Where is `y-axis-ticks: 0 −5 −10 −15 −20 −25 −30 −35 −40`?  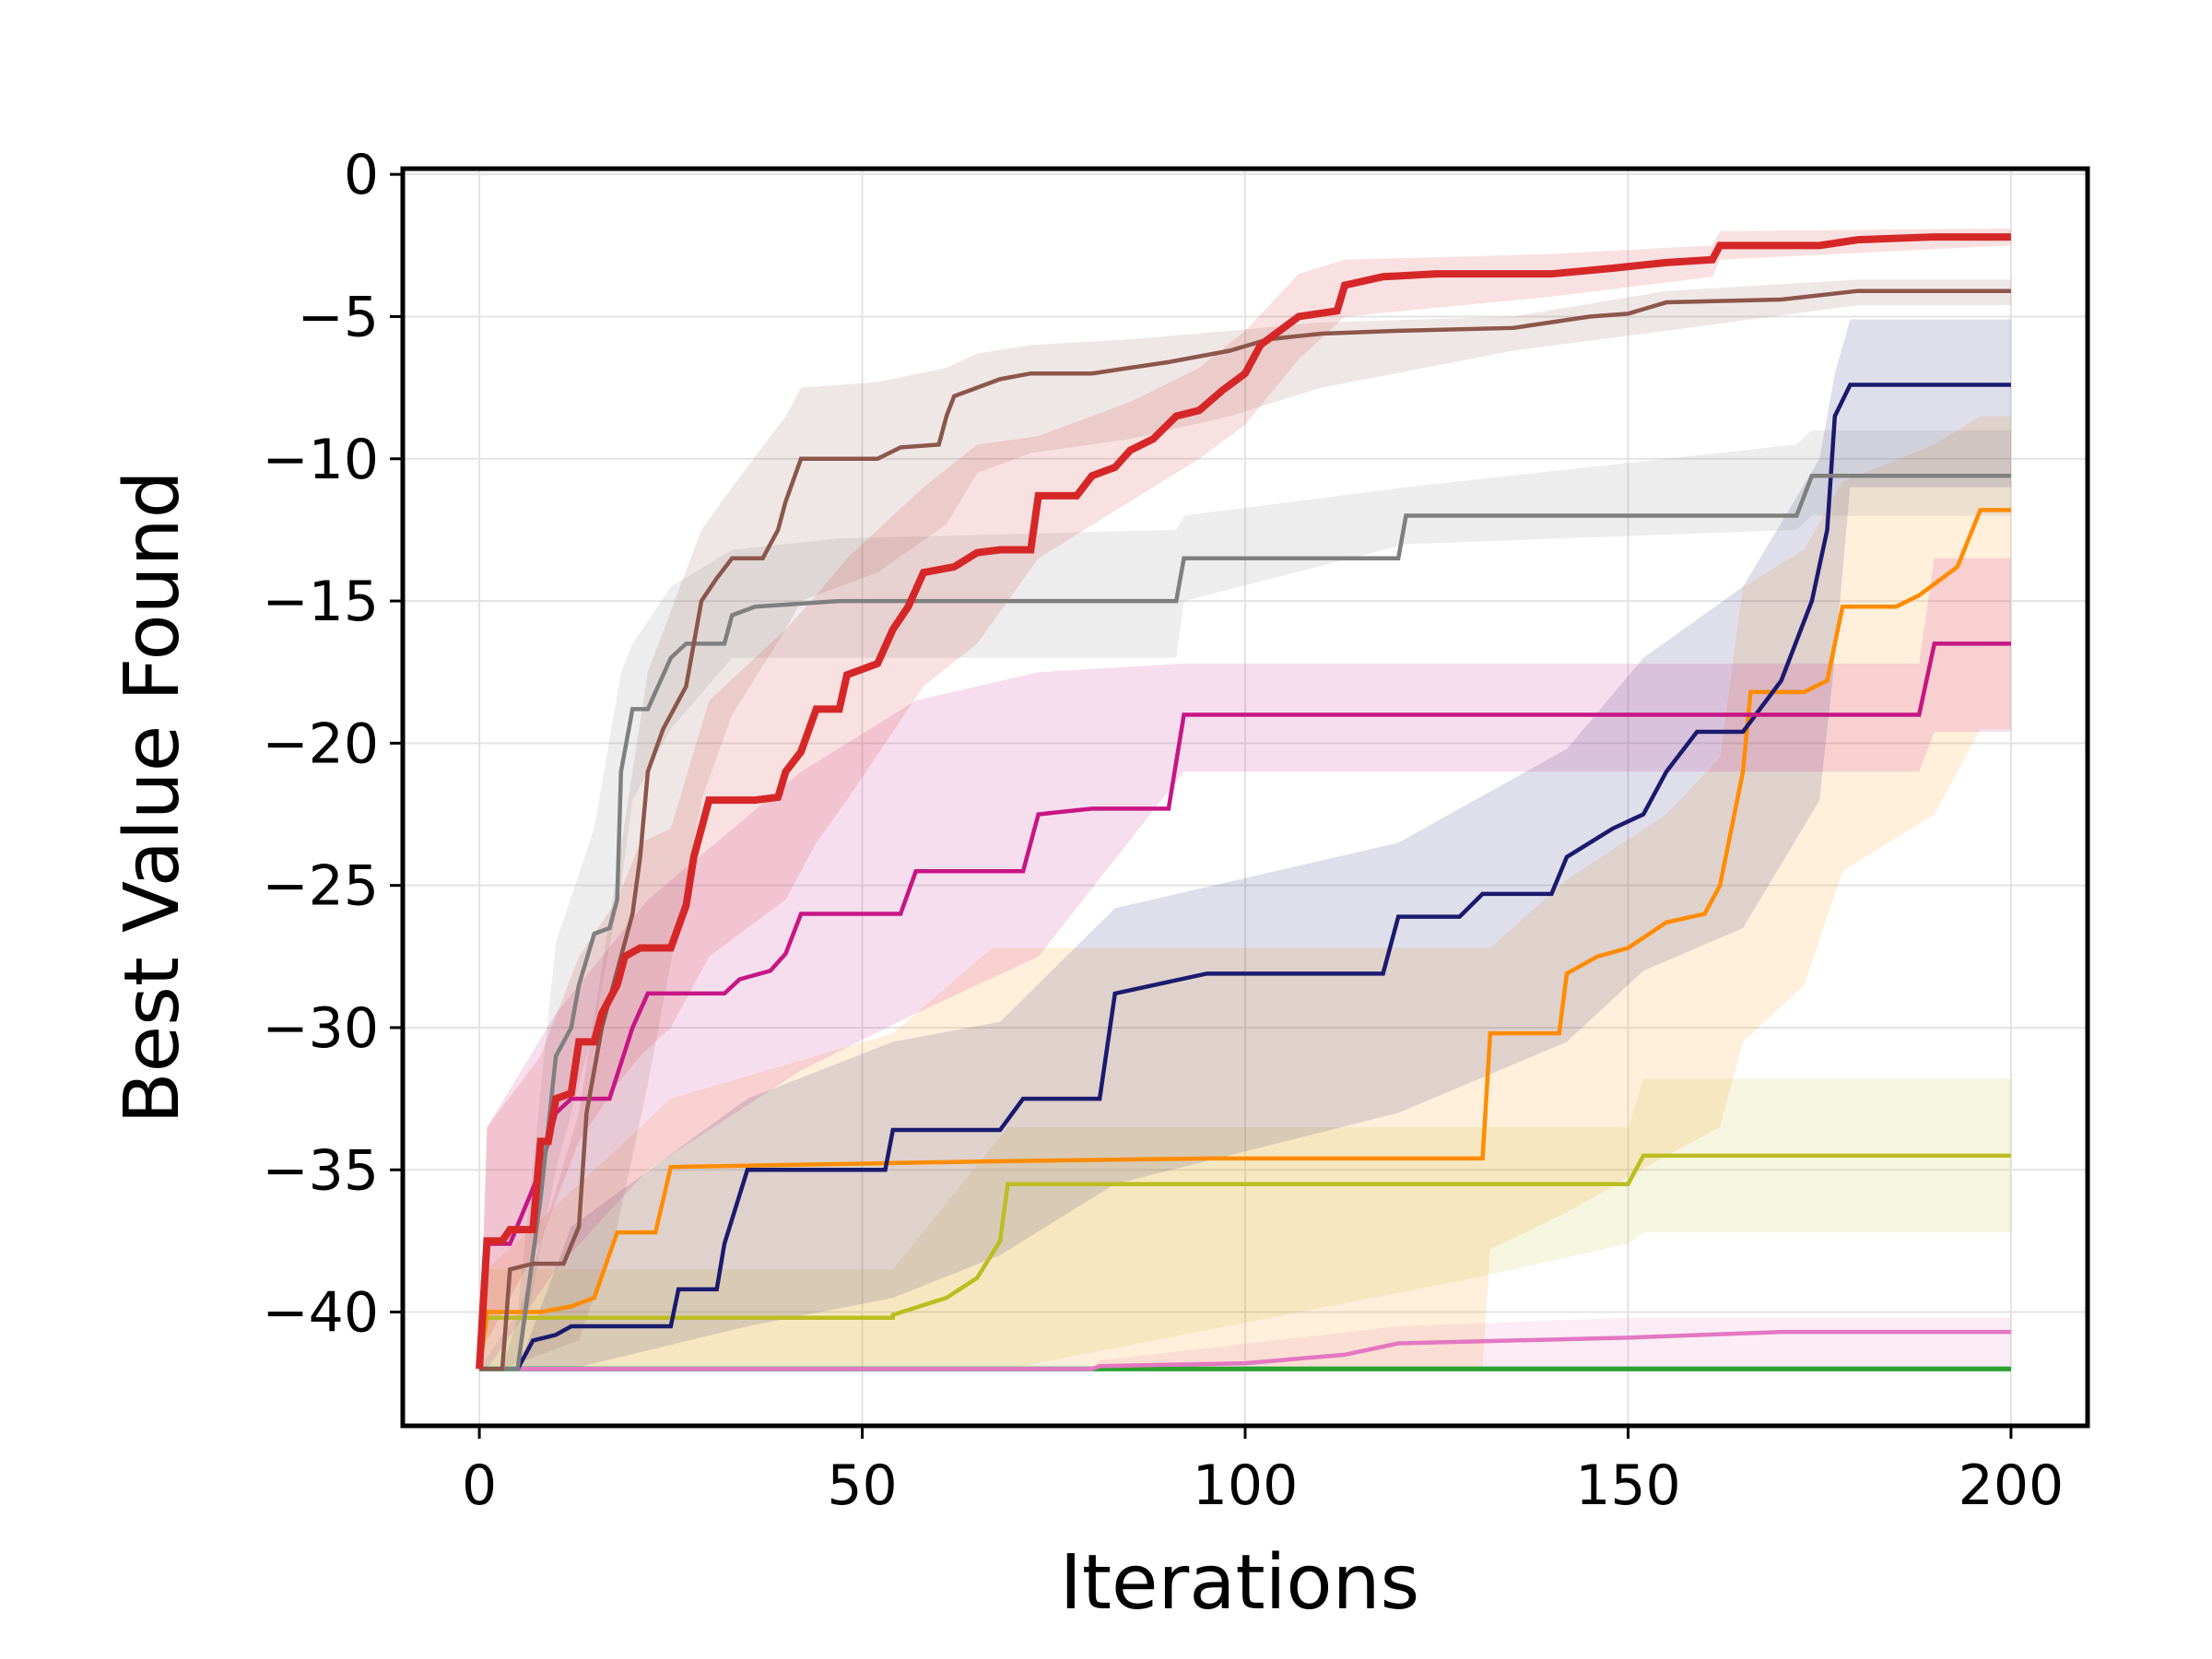 y-axis-ticks: 0 −5 −10 −15 −20 −25 −30 −35 −40 is located at coordinates (332, 744).